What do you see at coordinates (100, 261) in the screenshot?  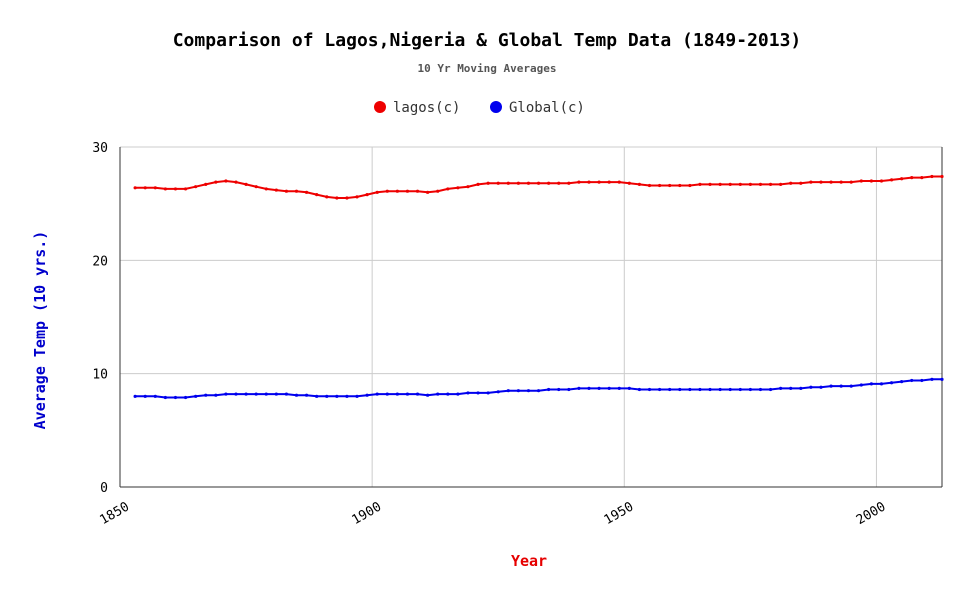 I see `y-tick-label: 20` at bounding box center [100, 261].